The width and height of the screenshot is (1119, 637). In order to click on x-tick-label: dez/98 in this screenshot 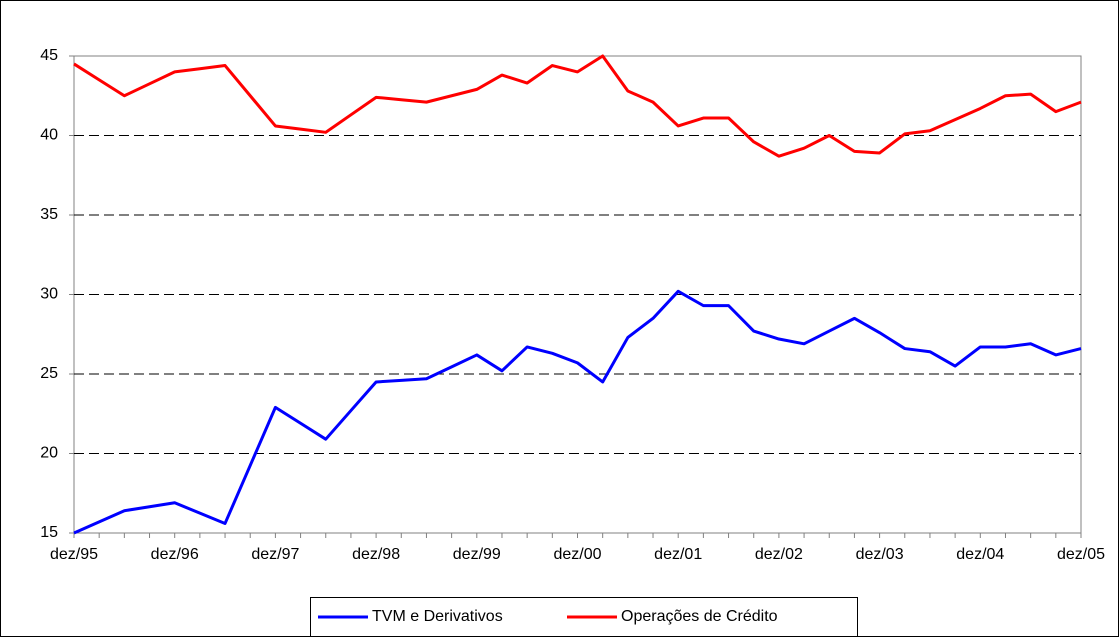, I will do `click(376, 554)`.